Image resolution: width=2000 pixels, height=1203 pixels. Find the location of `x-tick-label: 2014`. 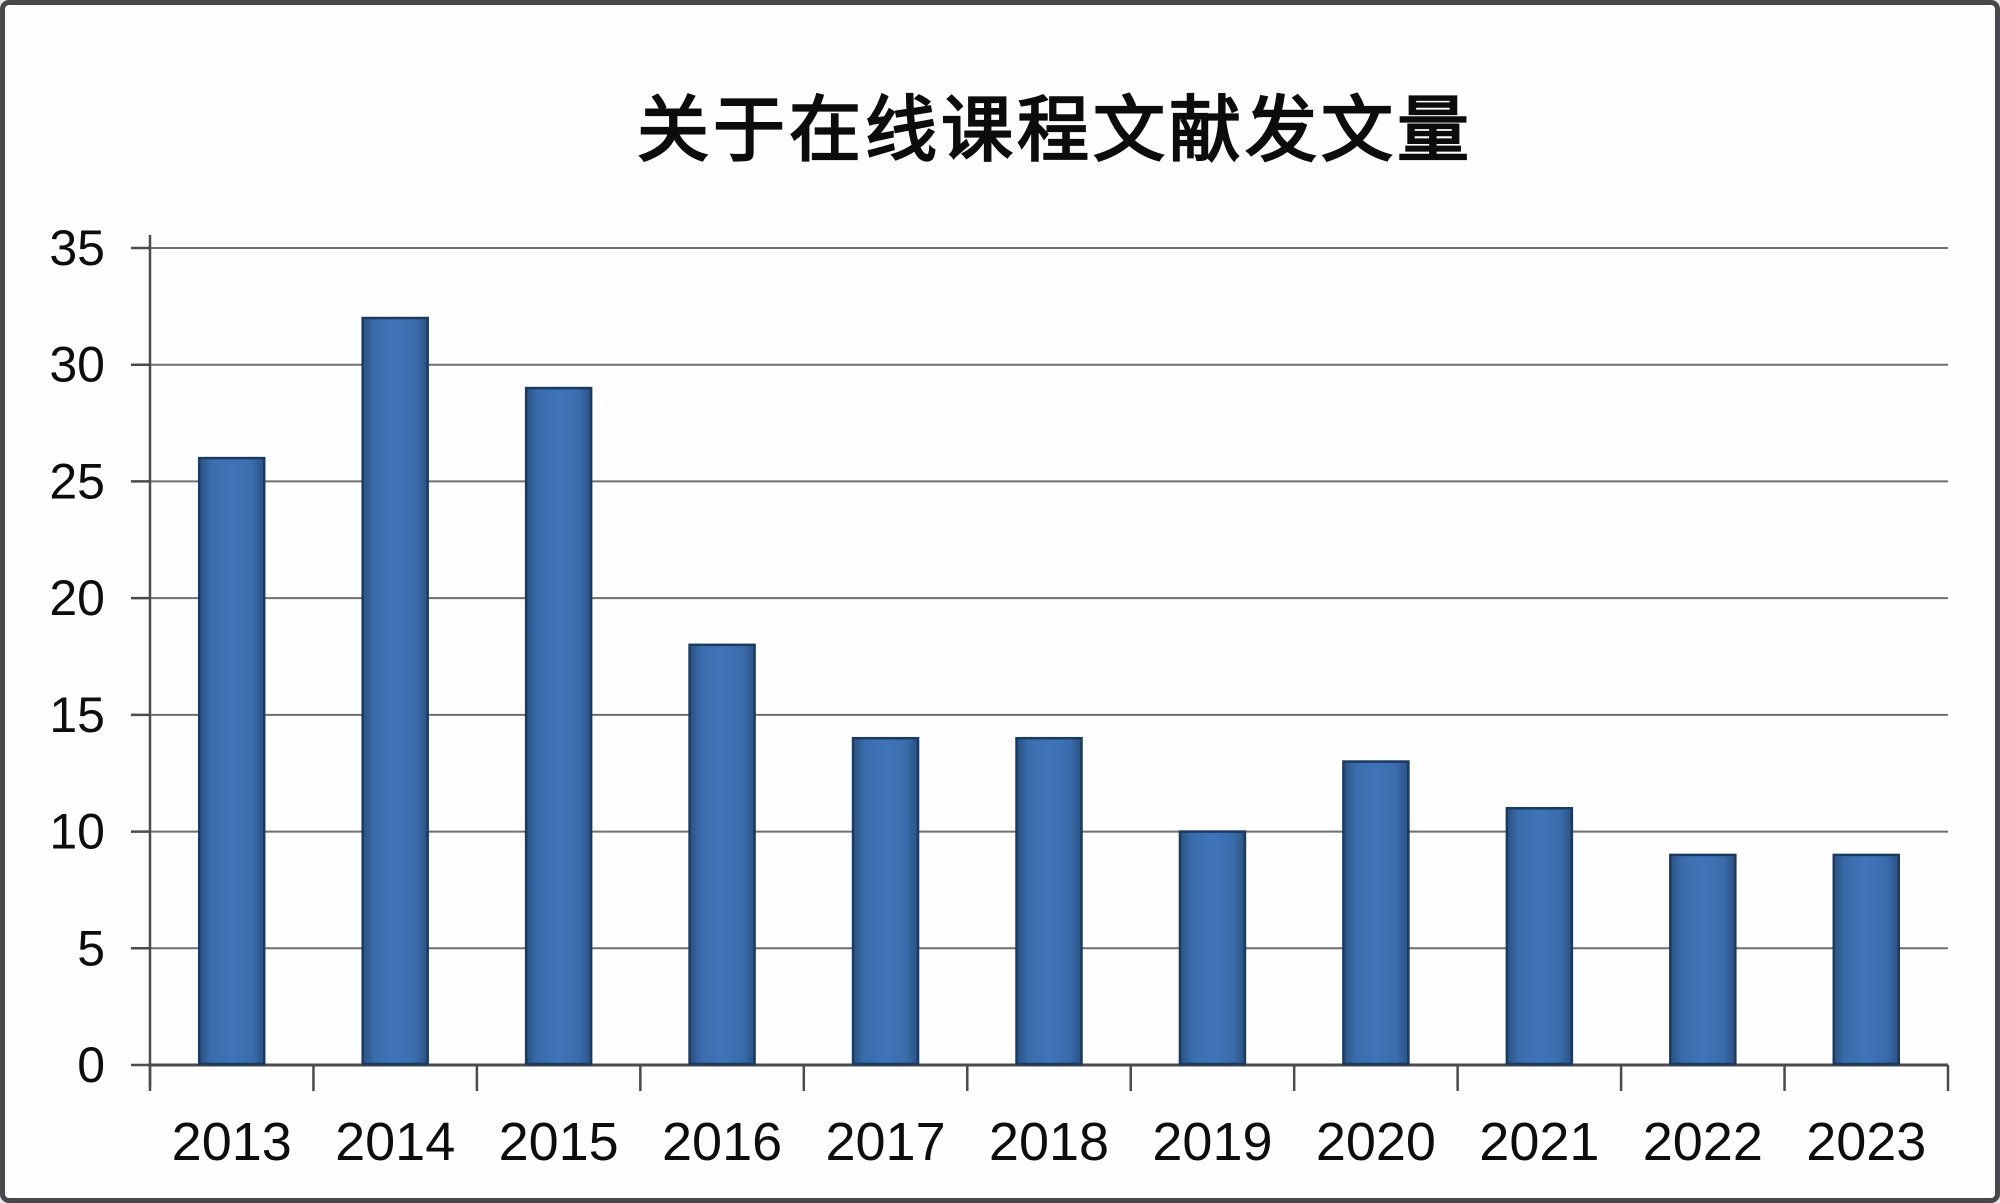

x-tick-label: 2014 is located at coordinates (395, 1142).